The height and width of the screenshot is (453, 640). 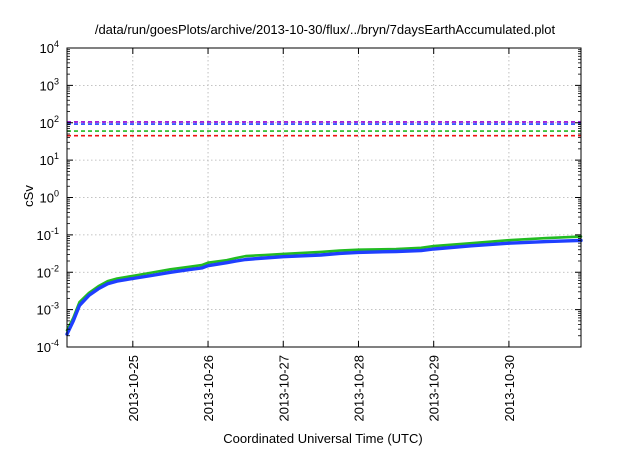 What do you see at coordinates (358, 388) in the screenshot?
I see `x-tick-label: 2013-10-28` at bounding box center [358, 388].